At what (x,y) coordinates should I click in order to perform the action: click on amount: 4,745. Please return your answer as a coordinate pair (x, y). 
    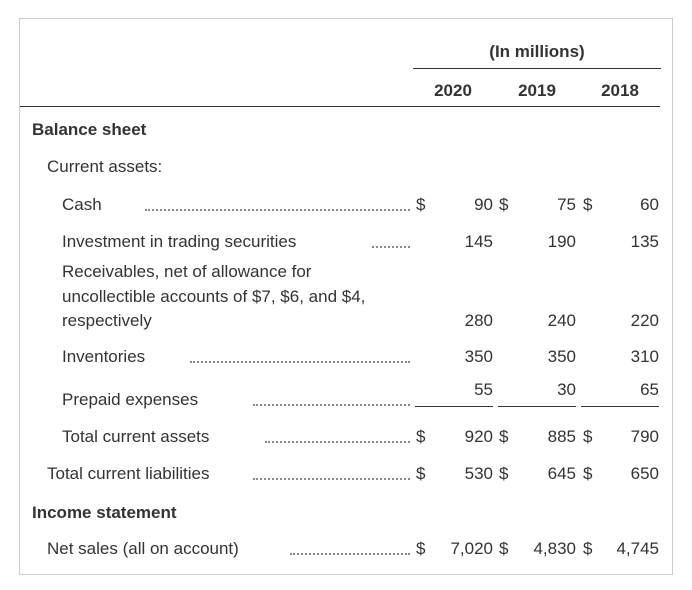
    Looking at the image, I should click on (637, 548).